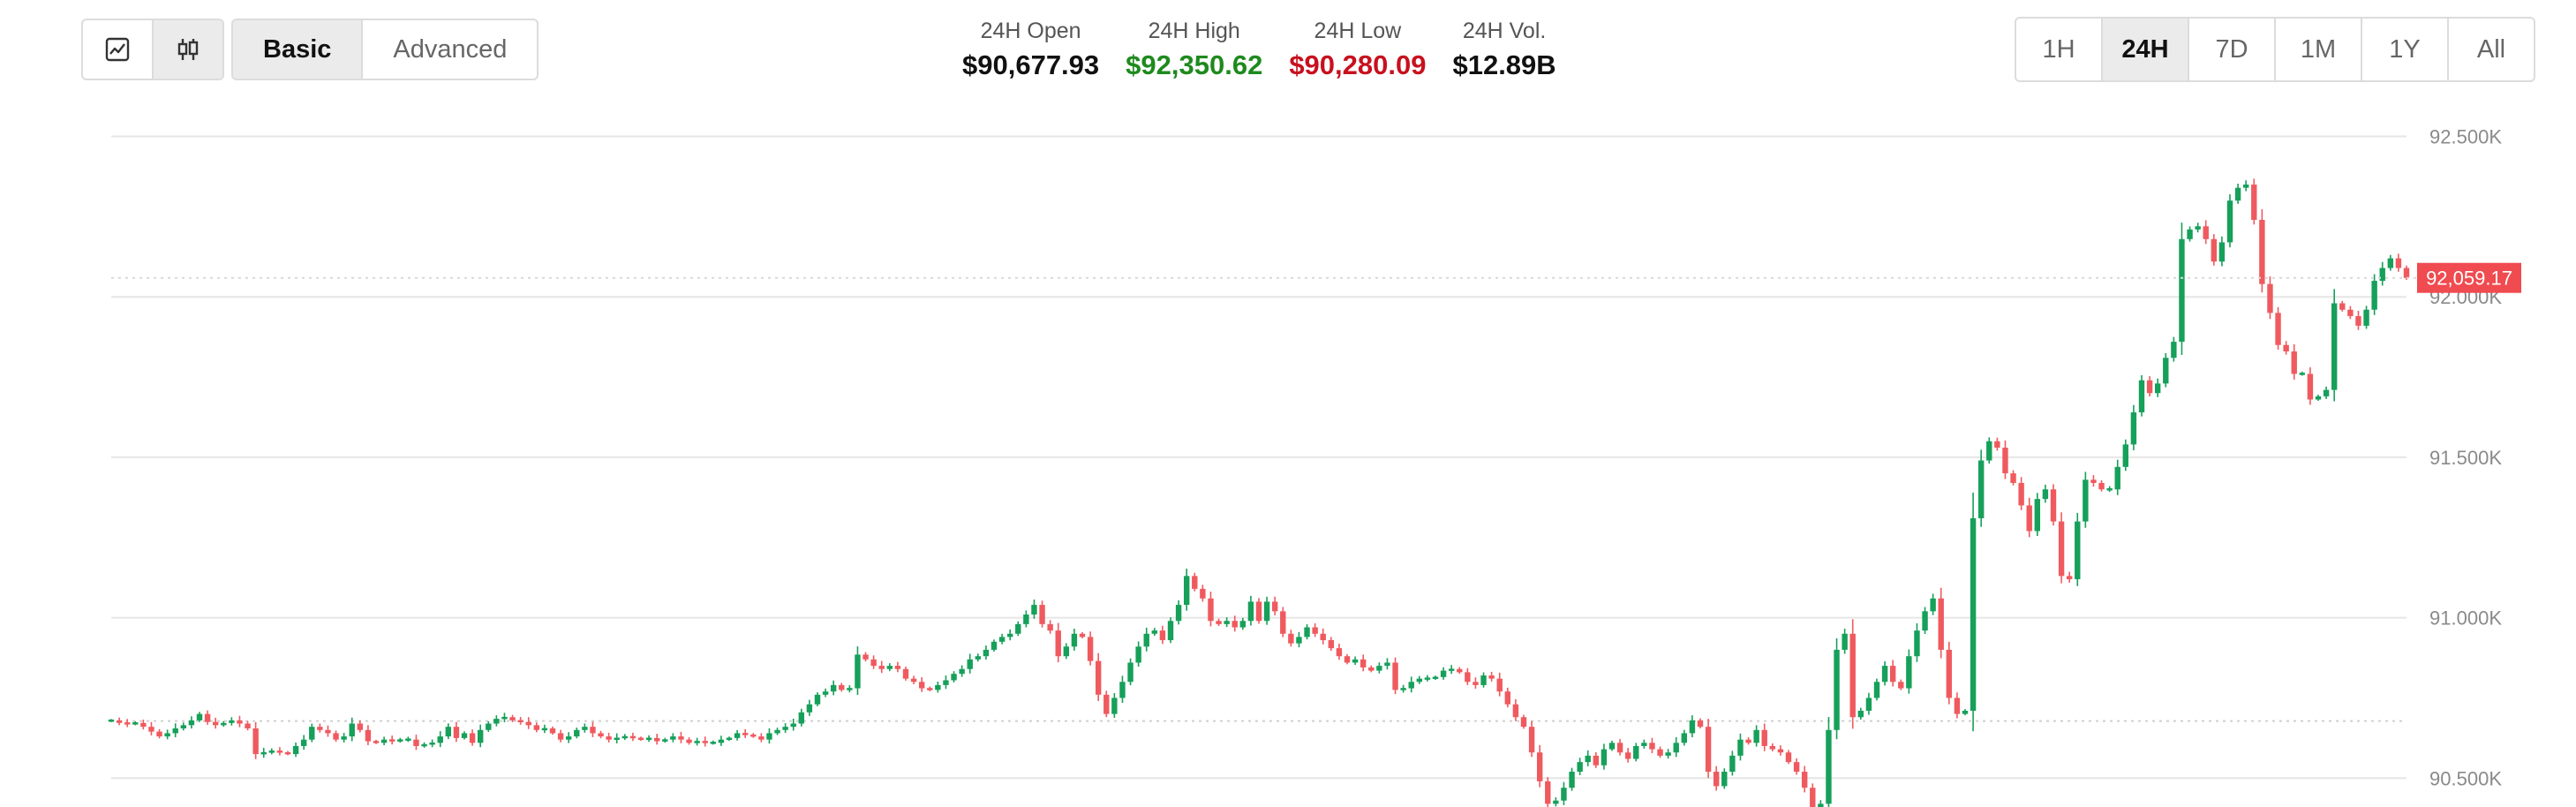  I want to click on range-1h-button: 1H, so click(2059, 49).